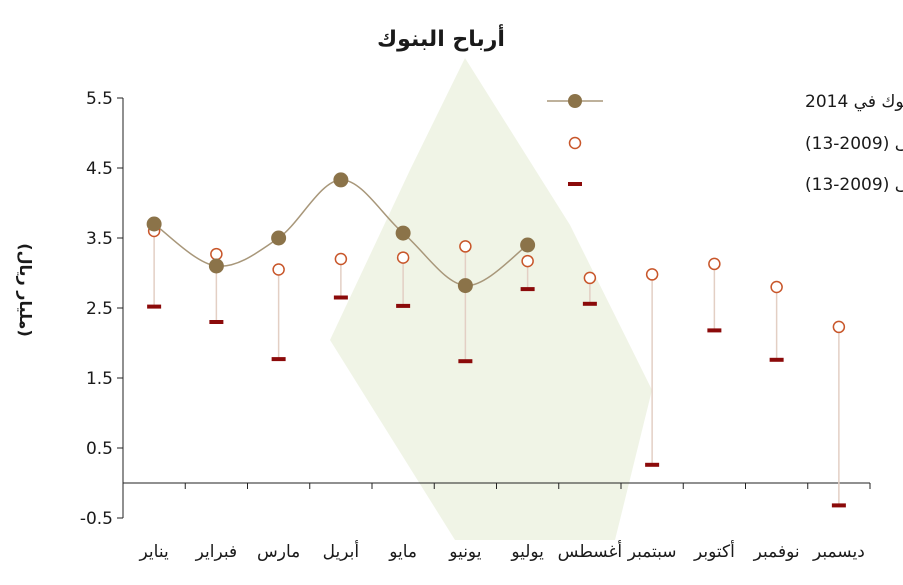  Describe the element at coordinates (776, 552) in the screenshot. I see `x-tick-label: نوفمبر` at that location.